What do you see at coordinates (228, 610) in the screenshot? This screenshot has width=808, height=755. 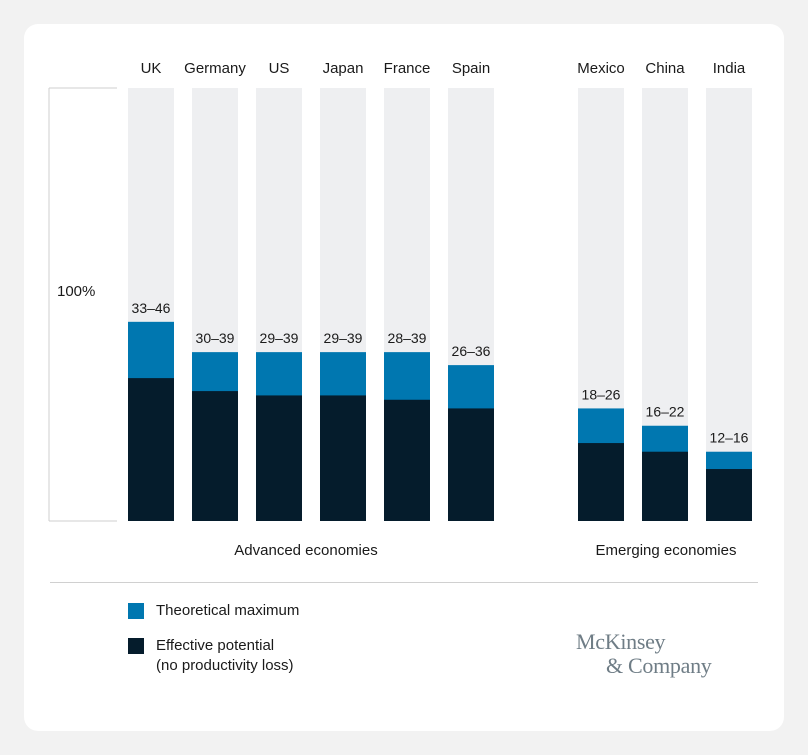 I see `legend-label: Theoretical maximum` at bounding box center [228, 610].